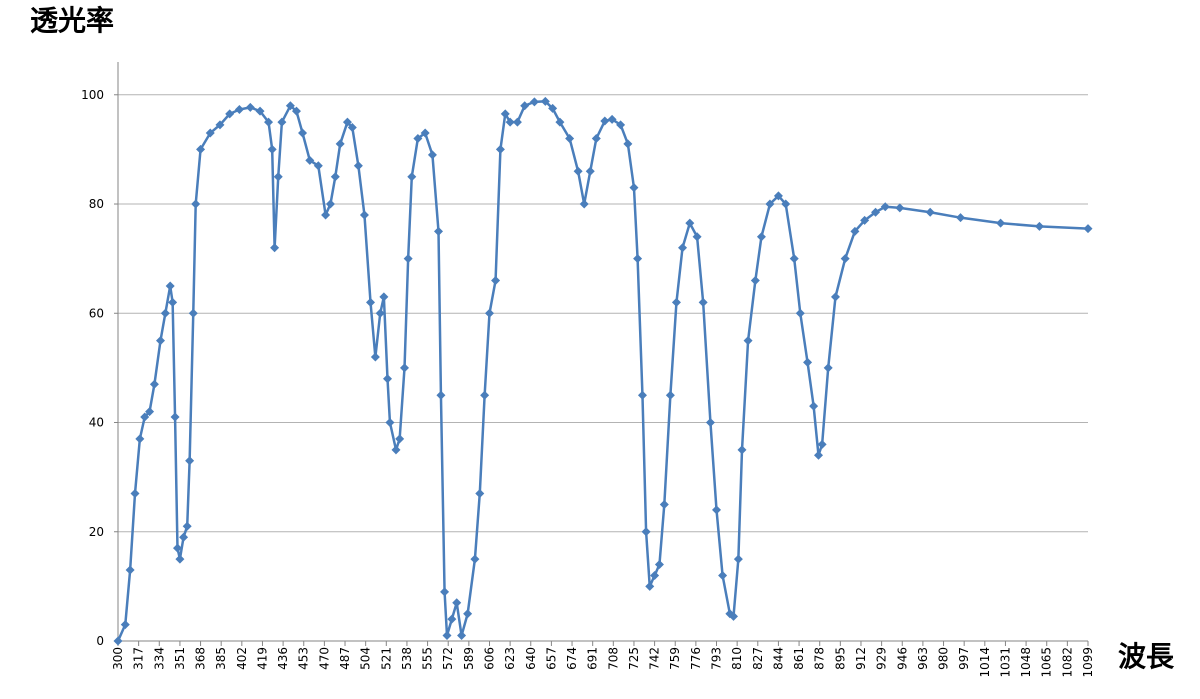 Image resolution: width=1200 pixels, height=699 pixels. What do you see at coordinates (861, 658) in the screenshot?
I see `x-tick-label: 912` at bounding box center [861, 658].